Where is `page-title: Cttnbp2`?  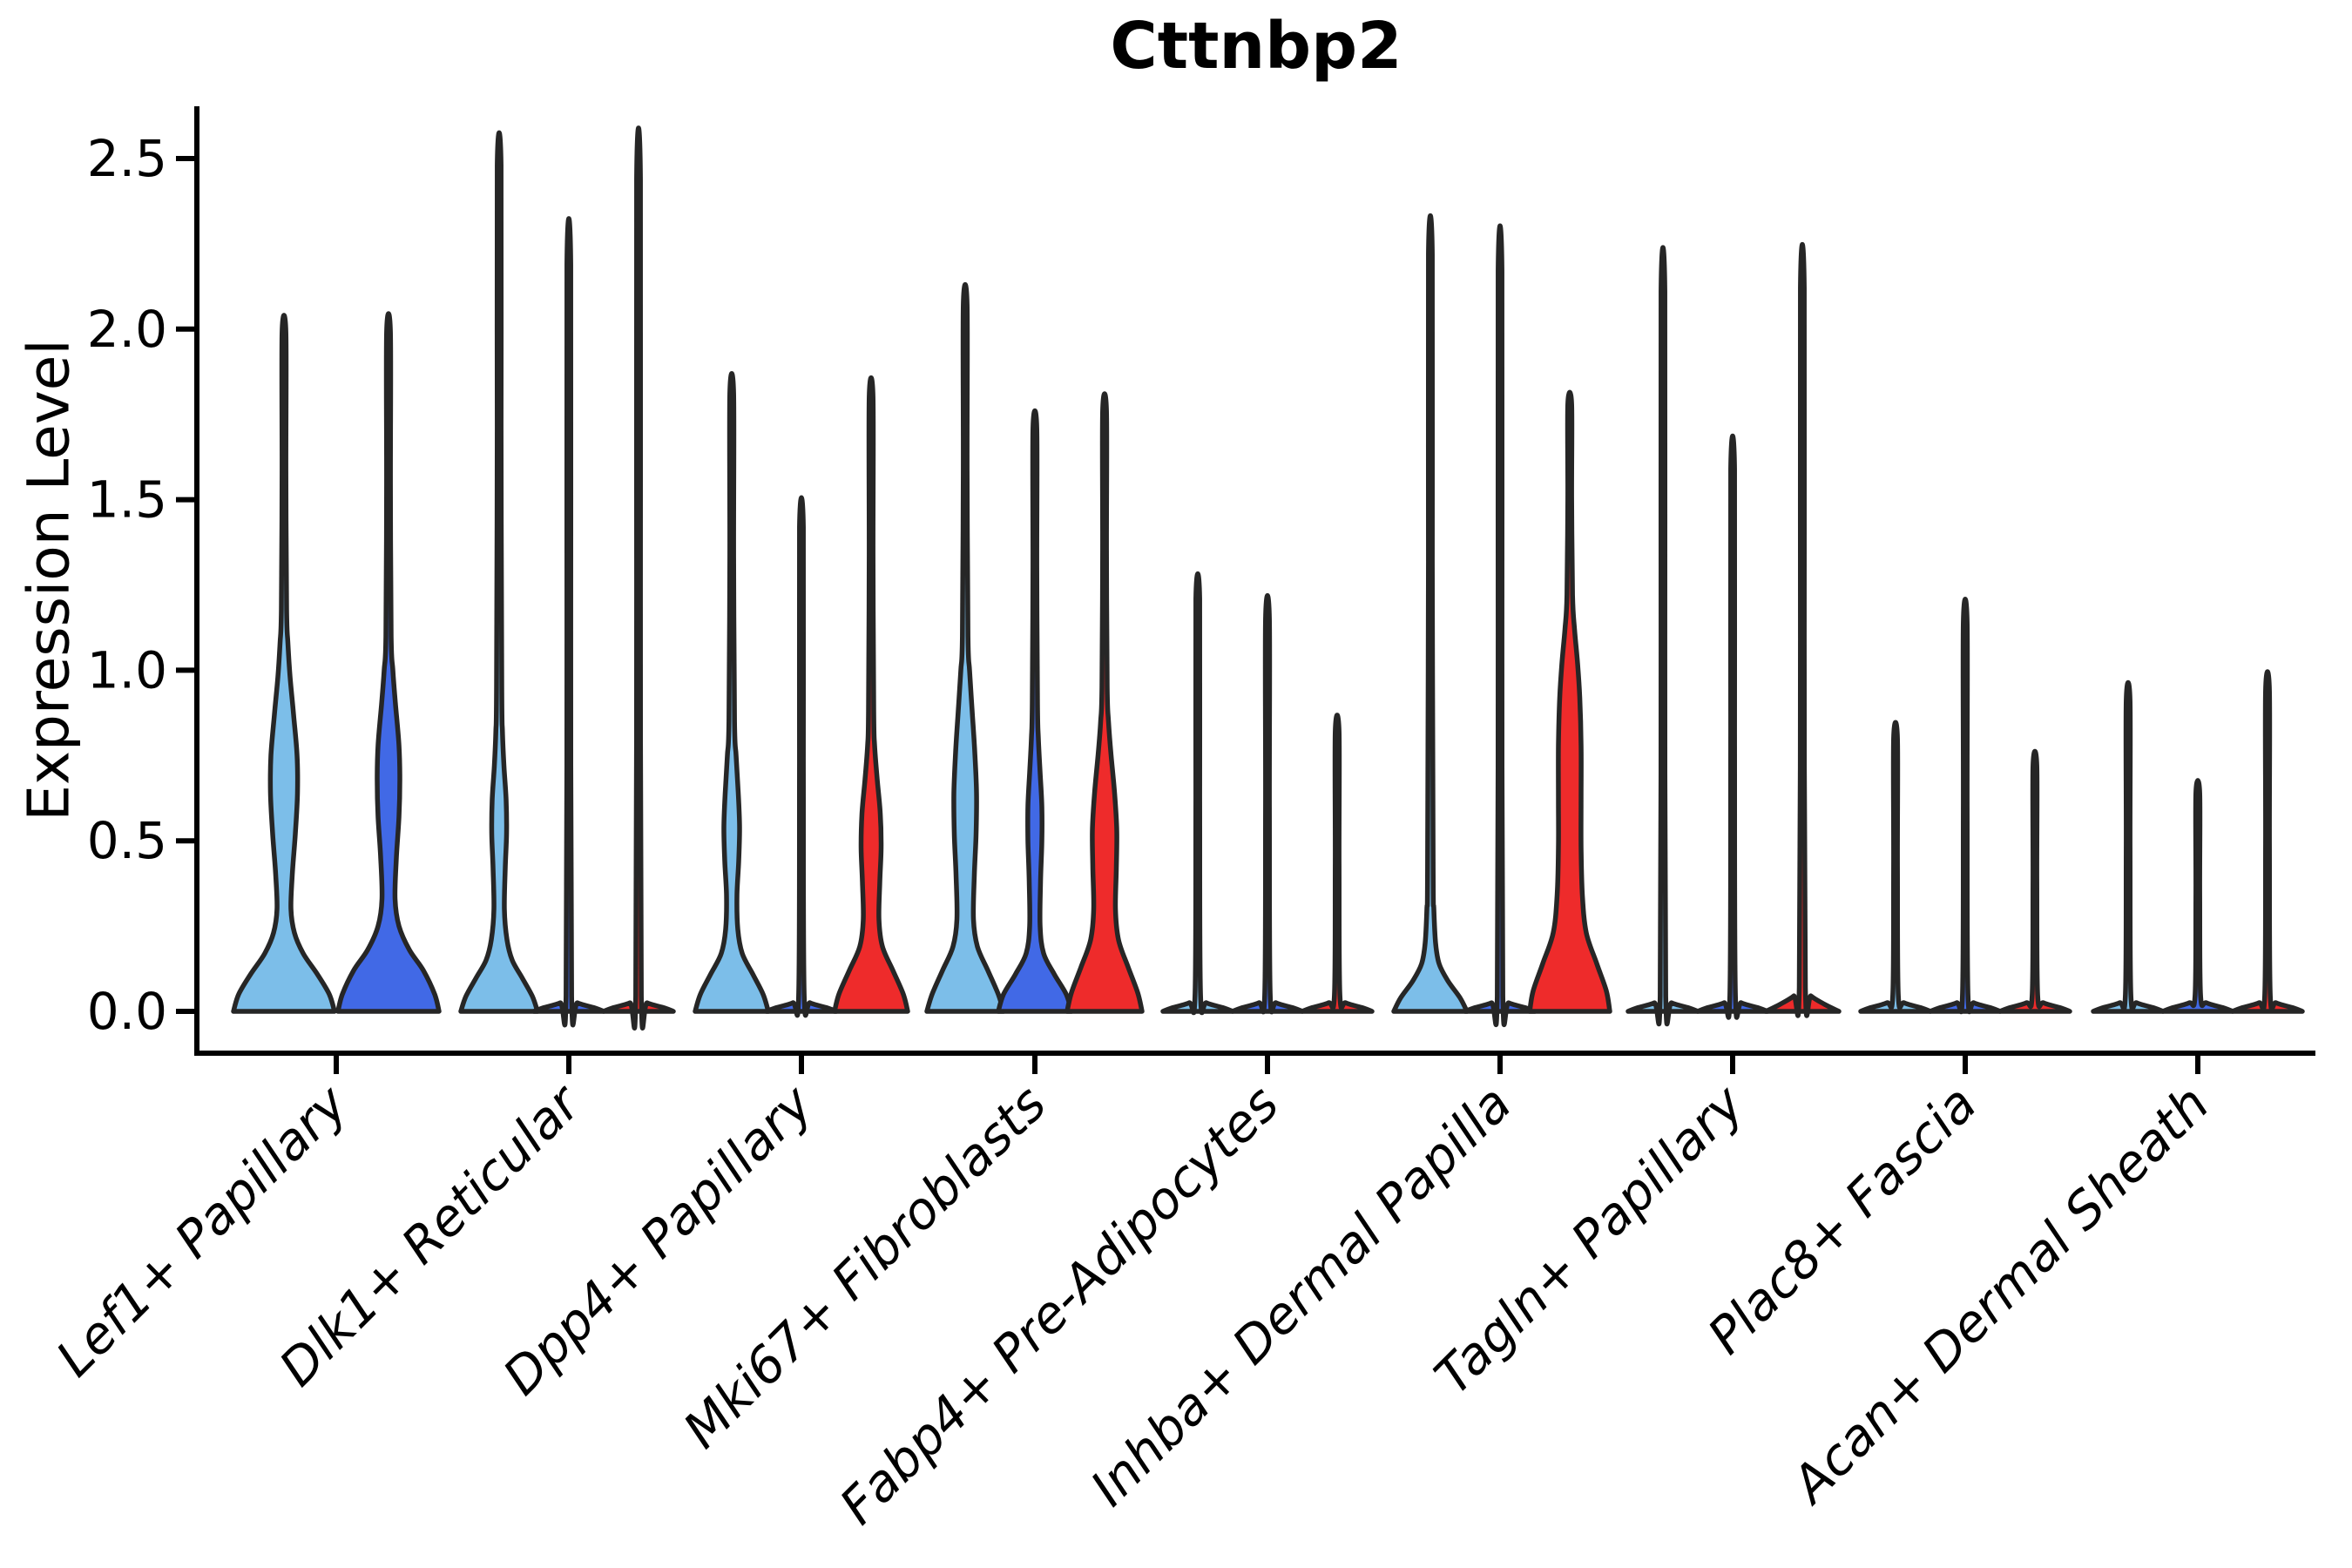 page-title: Cttnbp2 is located at coordinates (1256, 46).